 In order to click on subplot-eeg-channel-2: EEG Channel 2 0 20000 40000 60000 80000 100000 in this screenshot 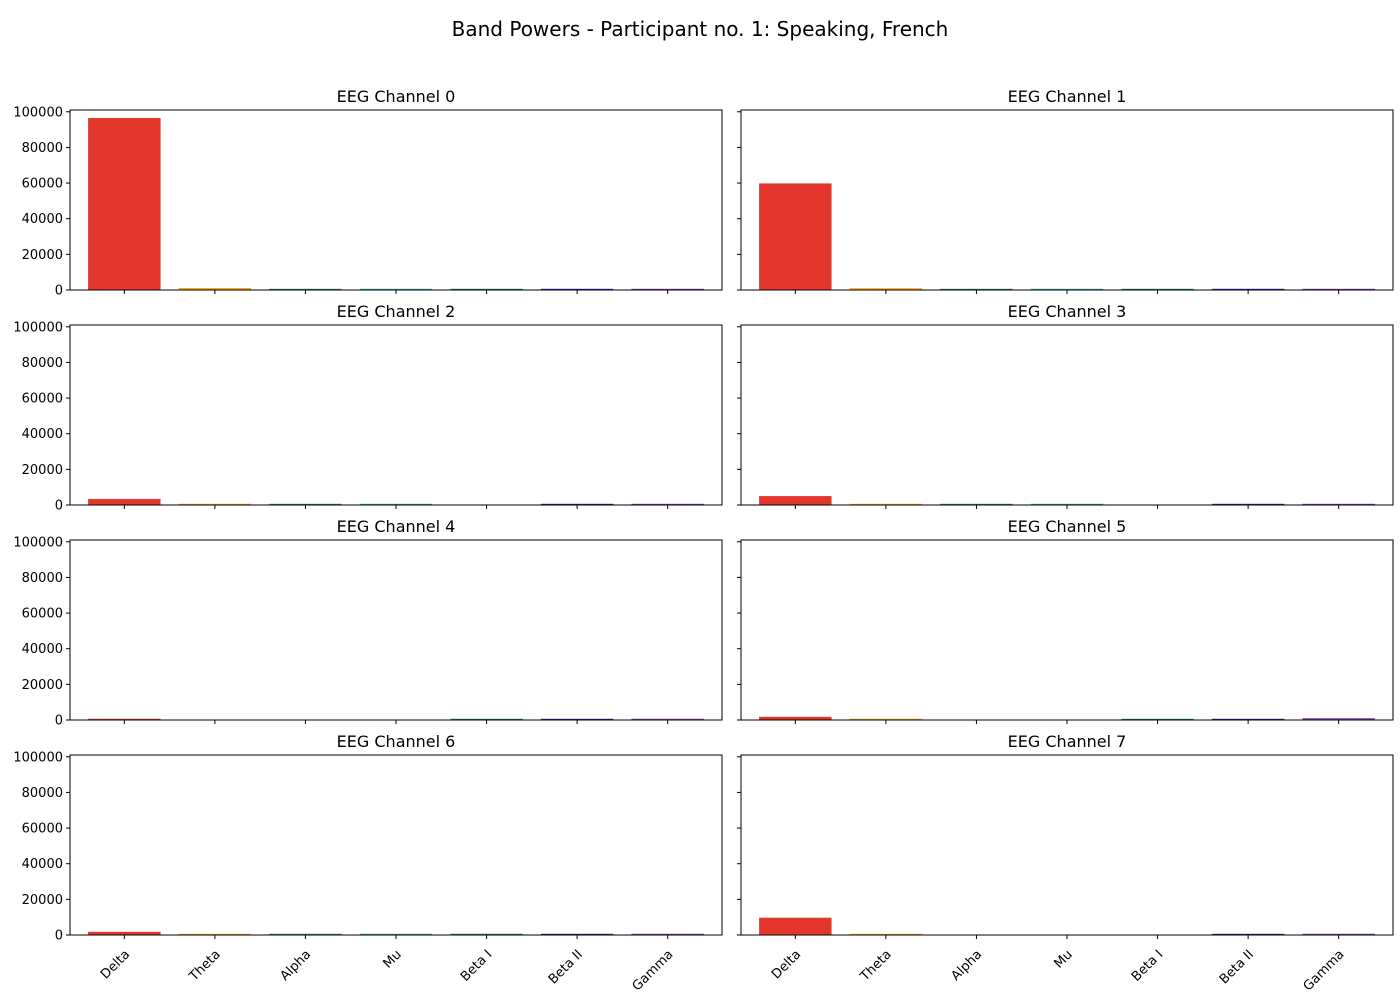, I will do `click(368, 408)`.